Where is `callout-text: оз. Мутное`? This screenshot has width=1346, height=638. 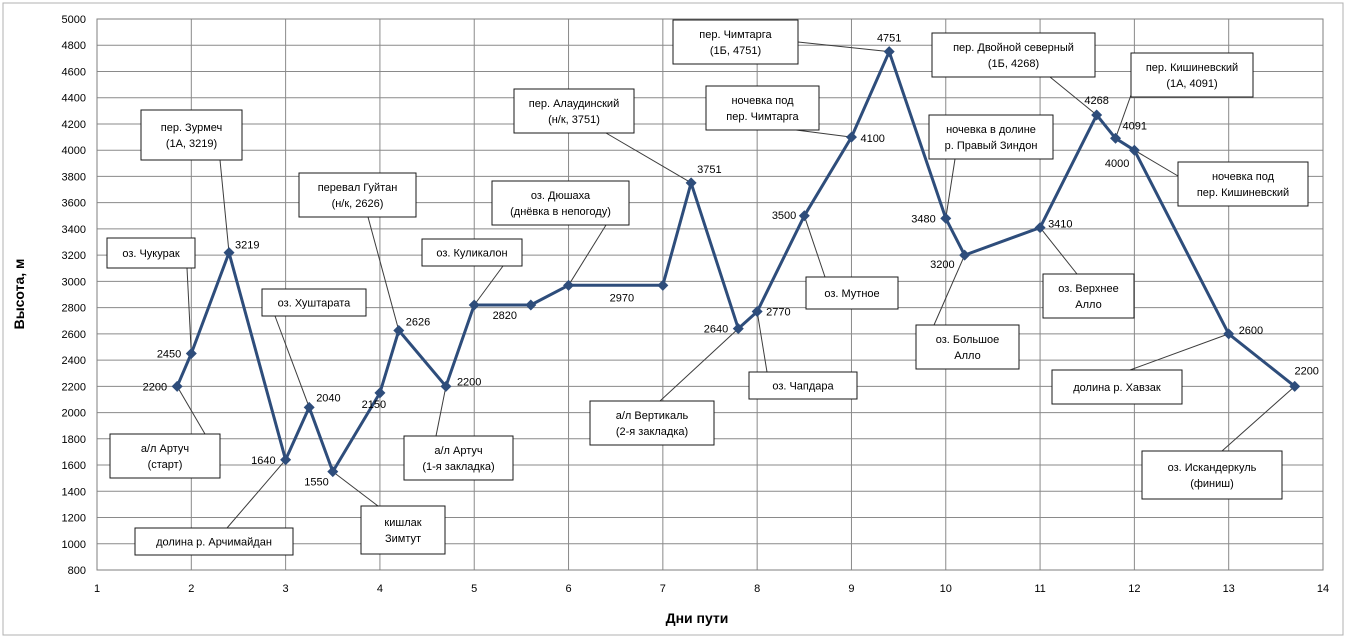 callout-text: оз. Мутное is located at coordinates (851, 294).